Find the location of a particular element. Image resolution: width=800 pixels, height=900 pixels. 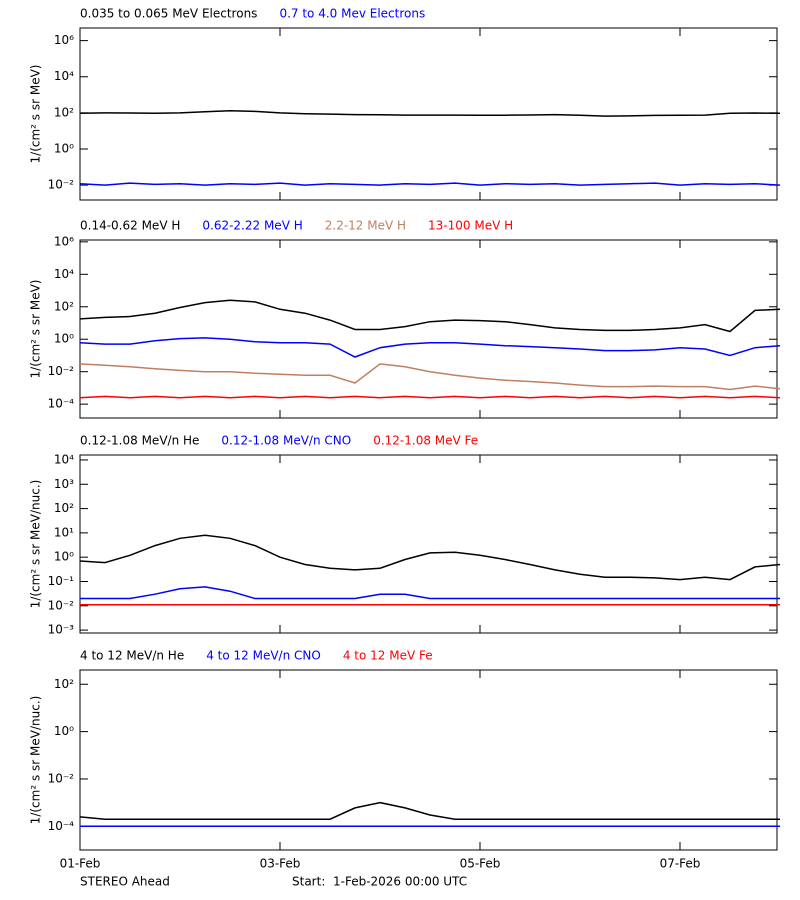

y-tick-label: 10¹ is located at coordinates (64, 532).